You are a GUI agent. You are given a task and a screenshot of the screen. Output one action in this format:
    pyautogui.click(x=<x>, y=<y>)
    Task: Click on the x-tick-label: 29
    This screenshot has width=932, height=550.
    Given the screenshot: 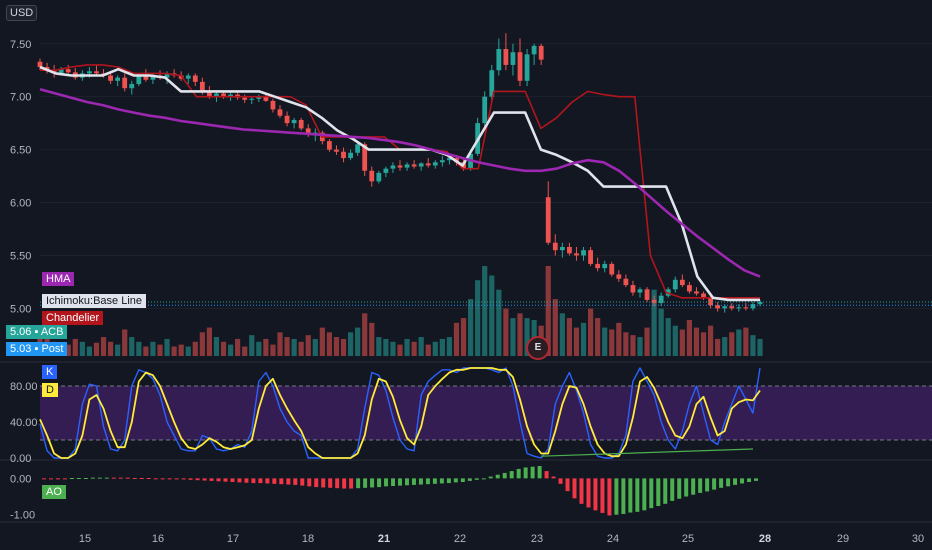 What is the action you would take?
    pyautogui.click(x=843, y=539)
    